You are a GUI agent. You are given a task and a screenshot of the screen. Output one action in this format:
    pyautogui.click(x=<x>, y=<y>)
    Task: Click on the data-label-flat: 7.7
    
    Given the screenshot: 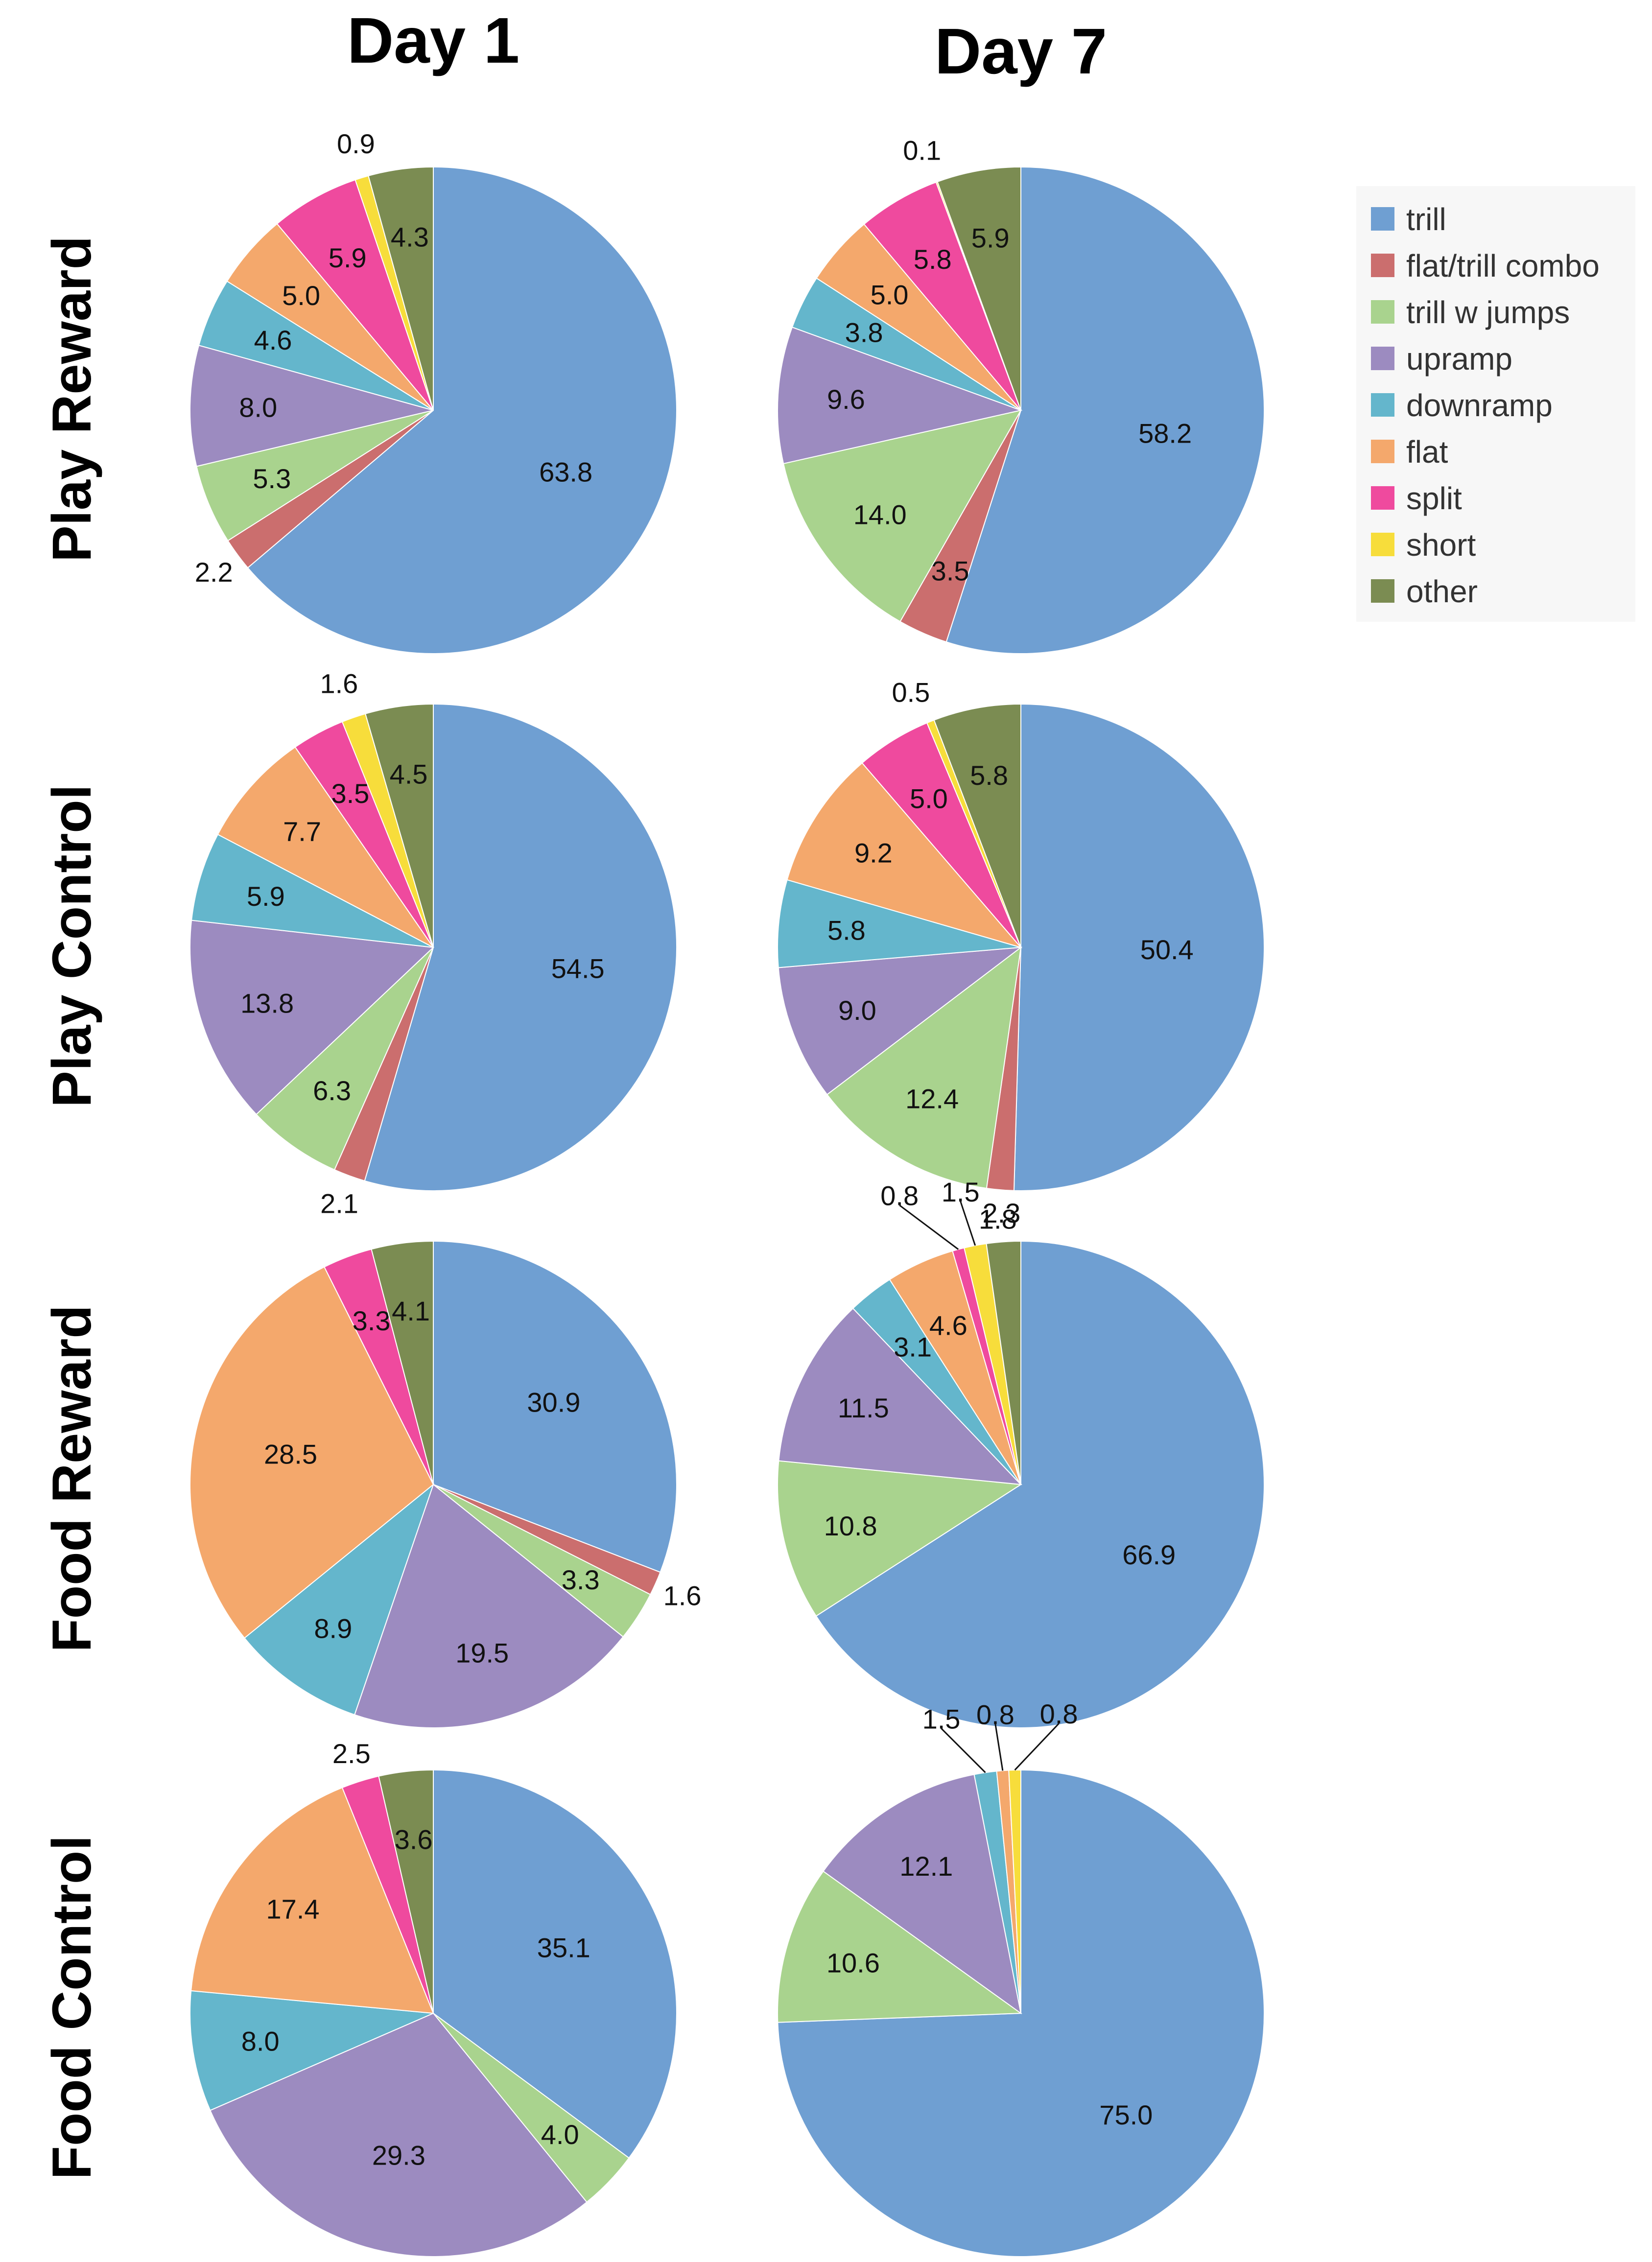 What is the action you would take?
    pyautogui.click(x=302, y=831)
    